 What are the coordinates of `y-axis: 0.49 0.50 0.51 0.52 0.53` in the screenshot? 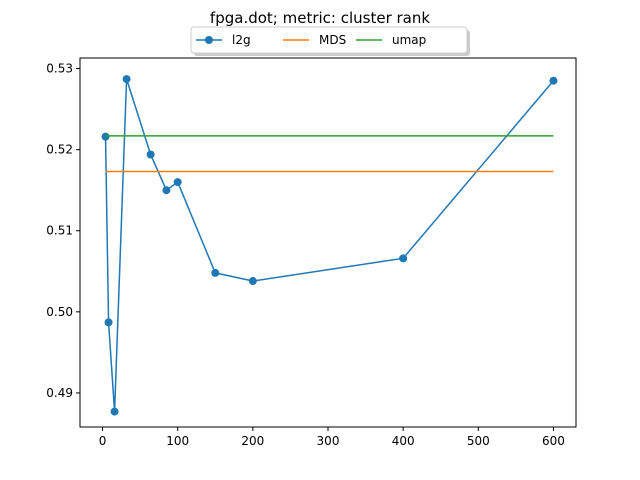 It's located at (63, 231).